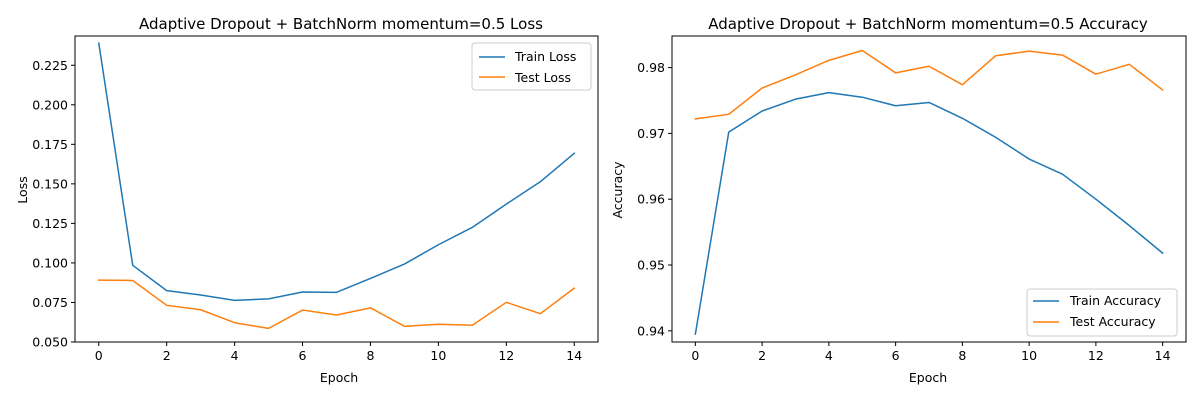  Describe the element at coordinates (695, 355) in the screenshot. I see `accuracy-x-tick-label: 0` at that location.